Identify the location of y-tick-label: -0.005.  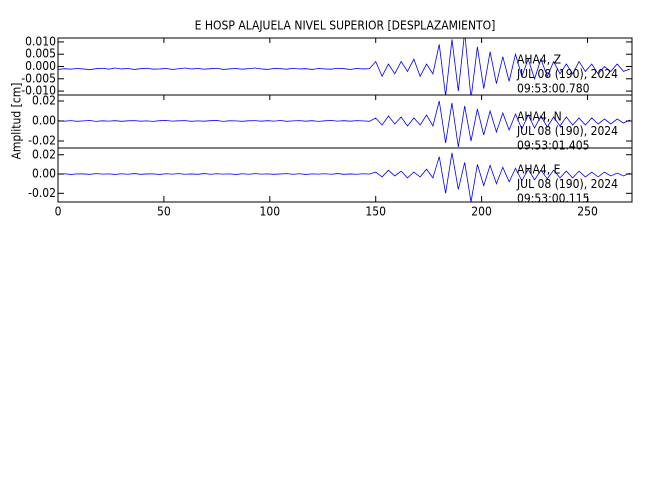
(38, 78).